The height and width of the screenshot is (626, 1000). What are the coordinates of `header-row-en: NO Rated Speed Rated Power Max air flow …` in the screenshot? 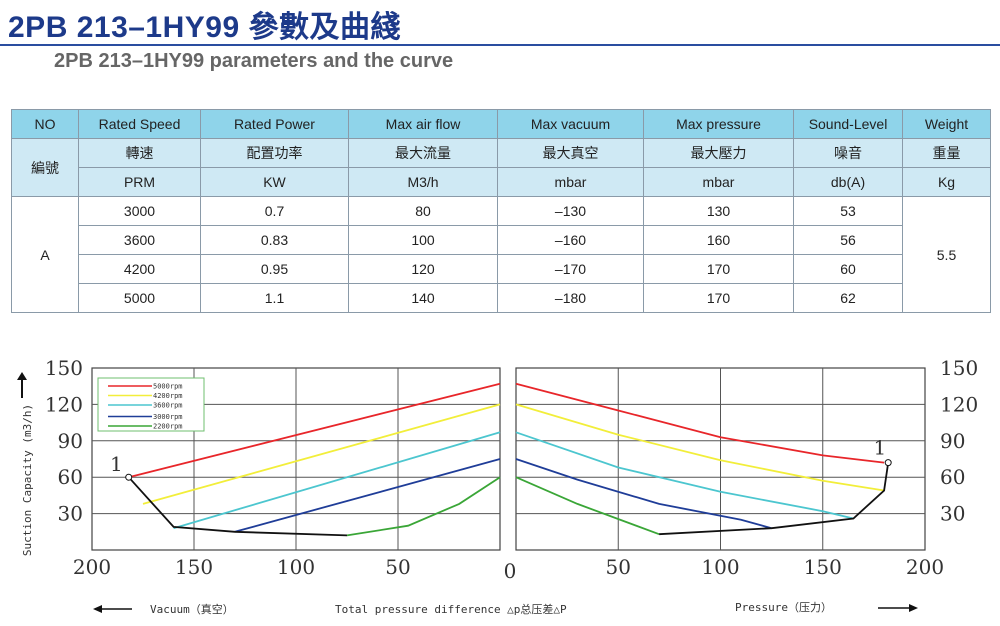 It's located at (501, 124).